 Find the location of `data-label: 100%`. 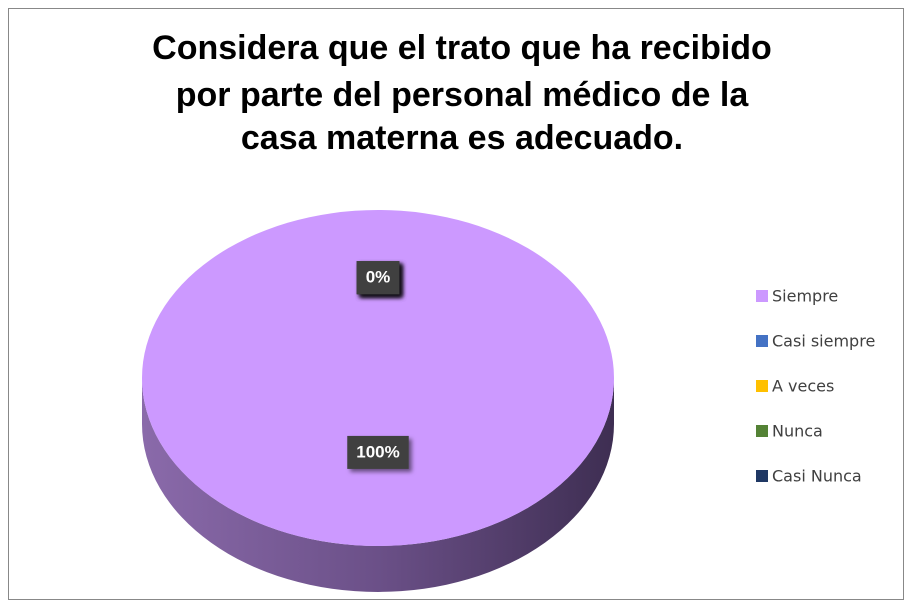

data-label: 100% is located at coordinates (378, 452).